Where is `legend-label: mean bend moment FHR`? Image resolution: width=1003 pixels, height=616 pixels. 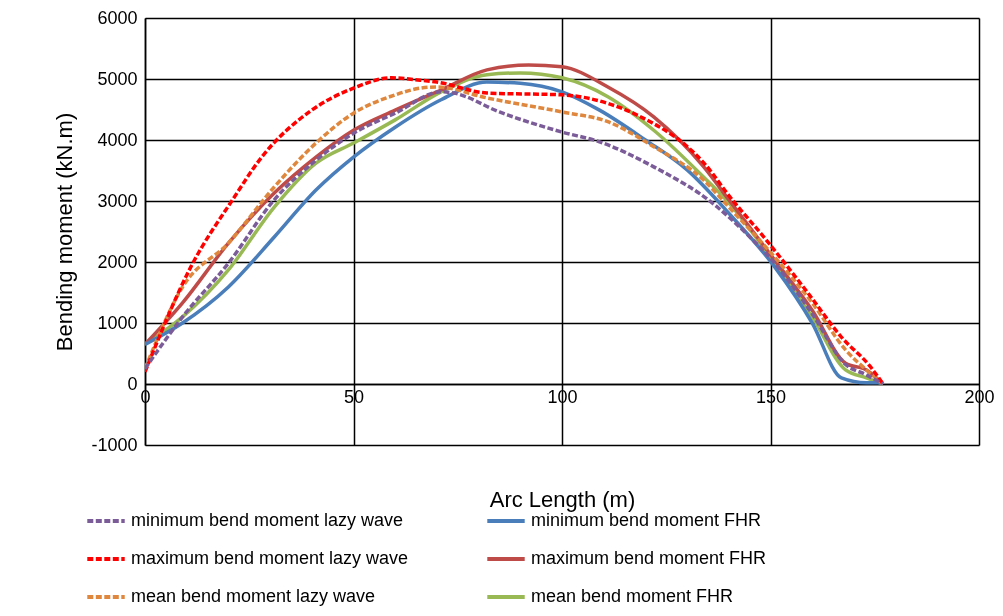 legend-label: mean bend moment FHR is located at coordinates (632, 596).